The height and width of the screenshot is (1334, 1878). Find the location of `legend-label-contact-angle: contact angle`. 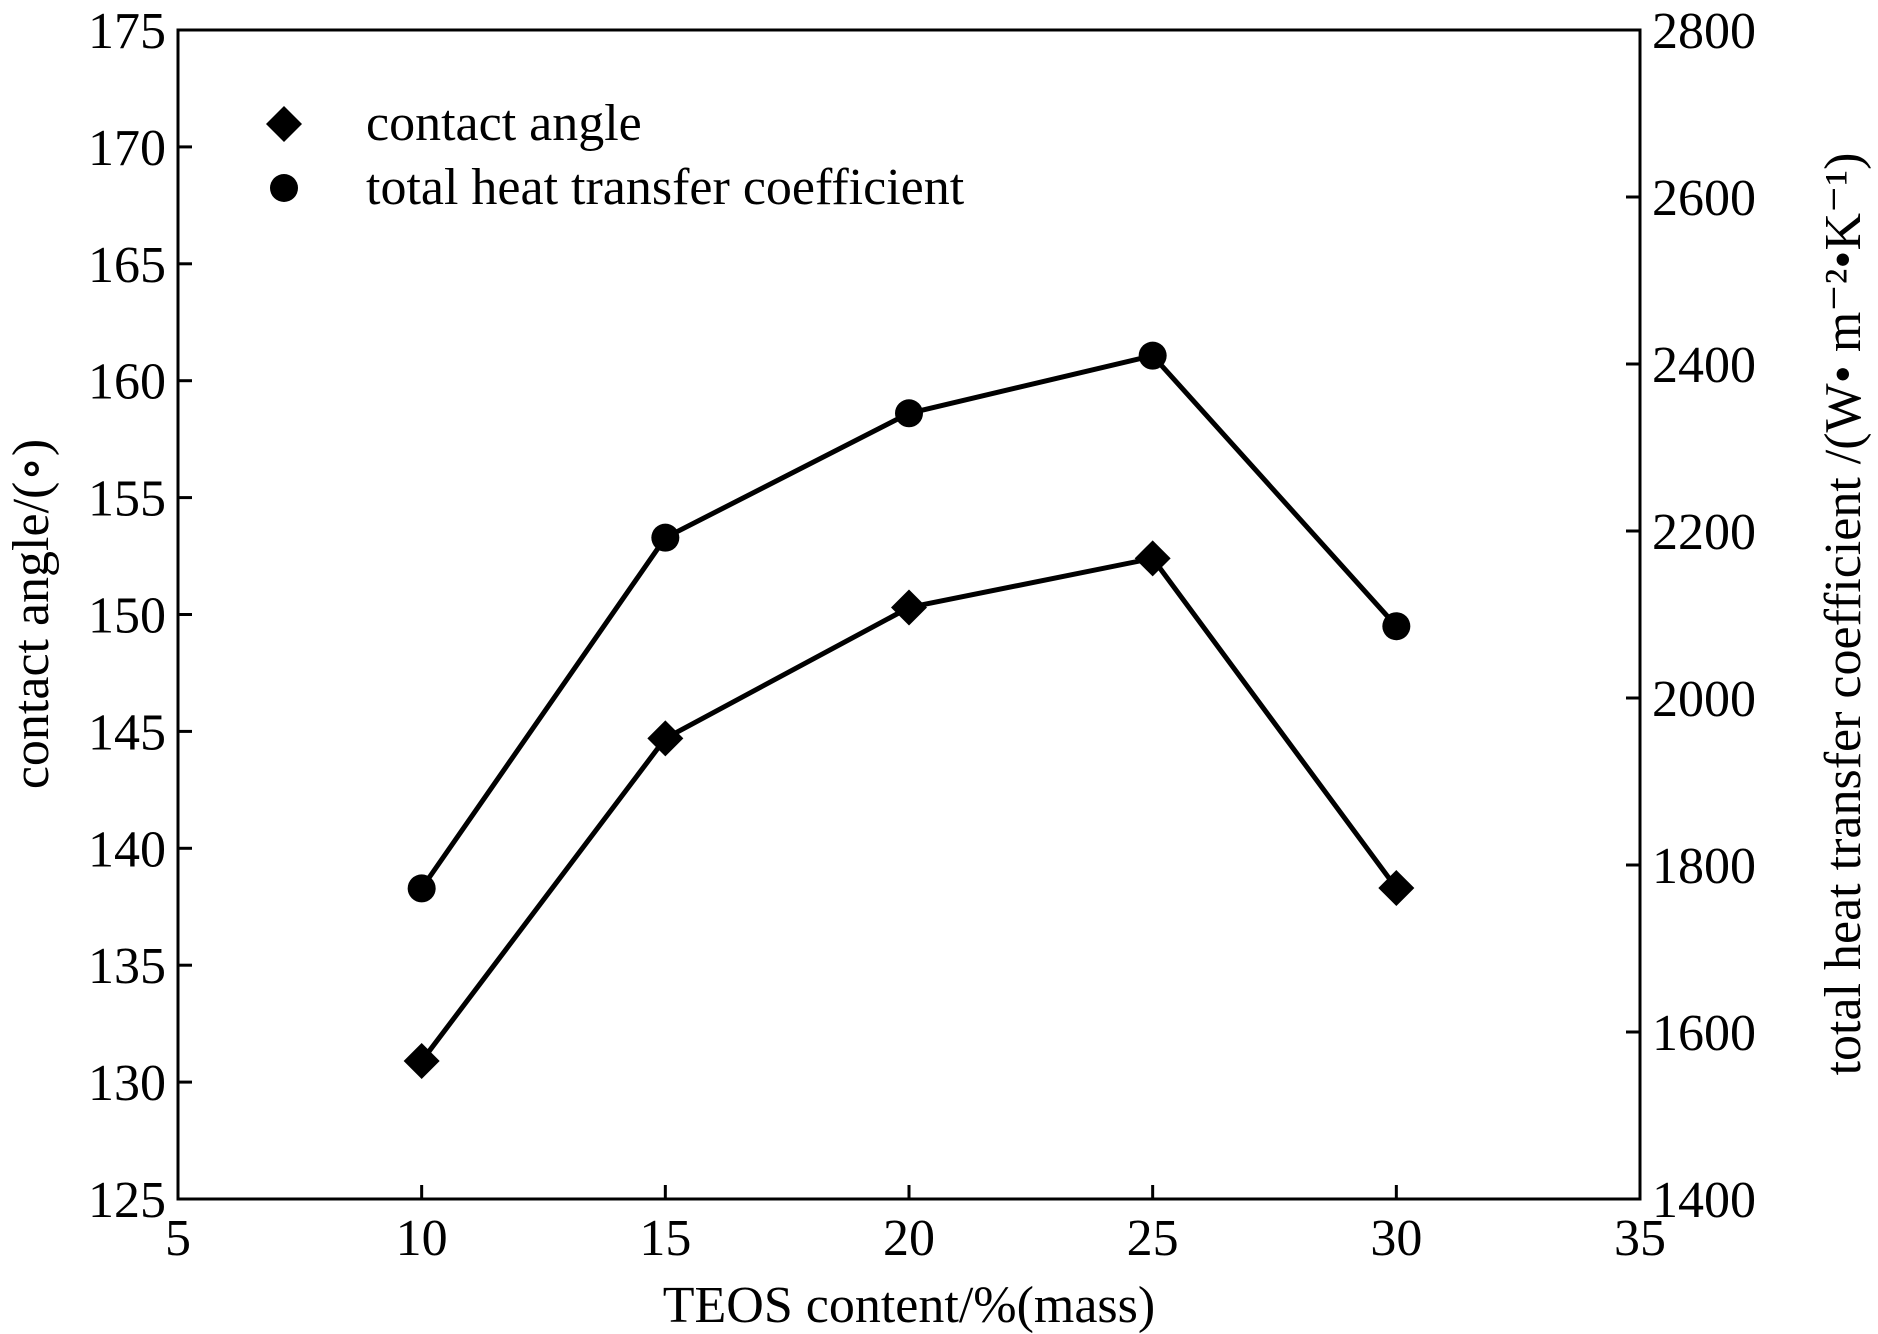

legend-label-contact-angle: contact angle is located at coordinates (504, 123).